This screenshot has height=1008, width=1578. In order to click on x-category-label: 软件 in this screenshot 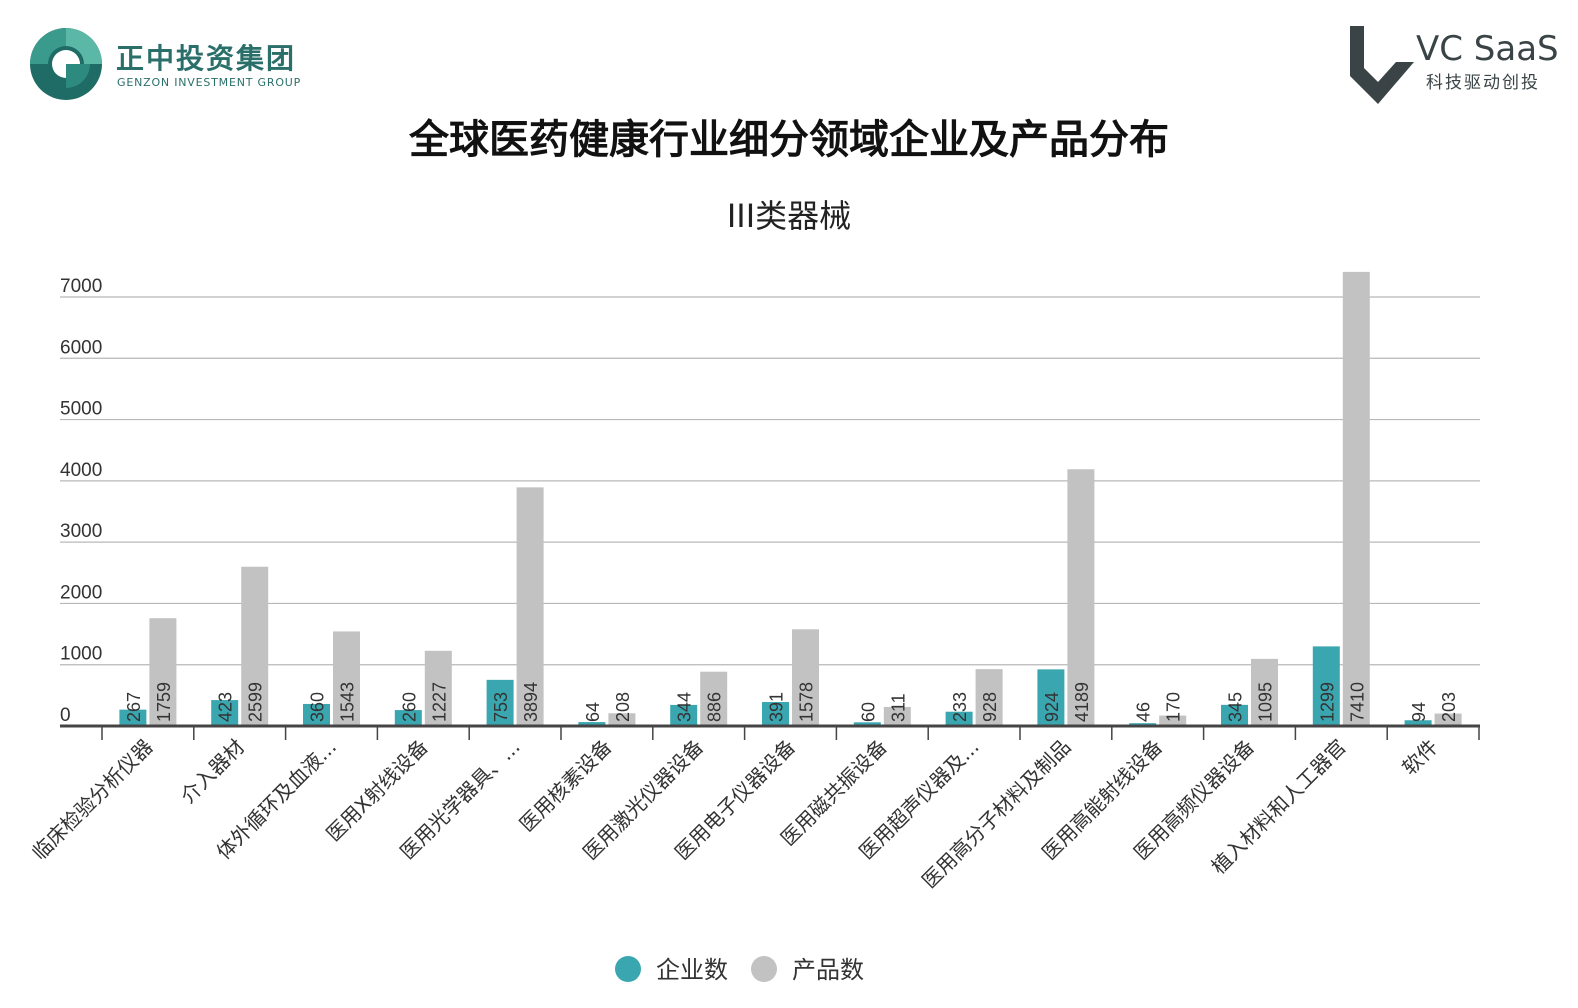, I will do `click(1419, 757)`.